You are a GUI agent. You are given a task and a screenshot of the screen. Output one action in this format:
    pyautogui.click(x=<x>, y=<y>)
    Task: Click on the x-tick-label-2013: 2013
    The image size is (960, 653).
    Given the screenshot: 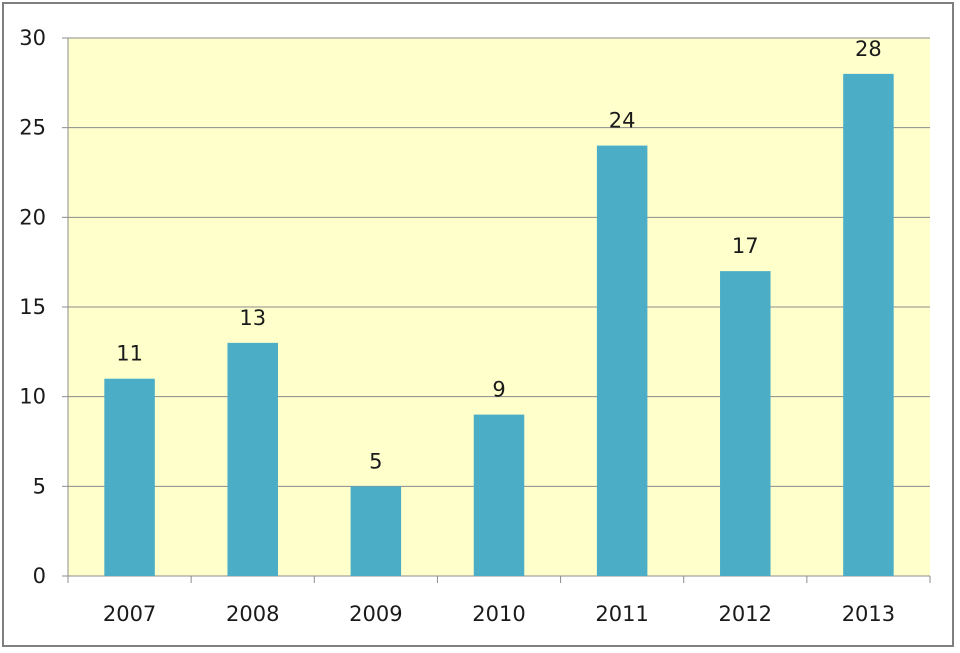 What is the action you would take?
    pyautogui.click(x=868, y=614)
    